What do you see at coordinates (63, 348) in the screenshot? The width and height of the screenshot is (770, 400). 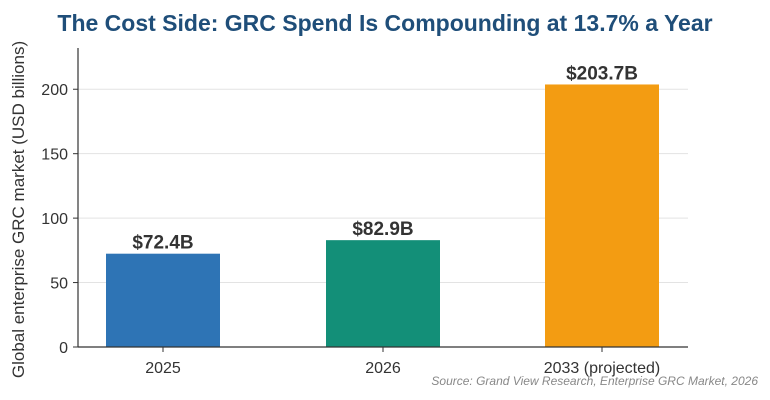 I see `y-tick-label: 0` at bounding box center [63, 348].